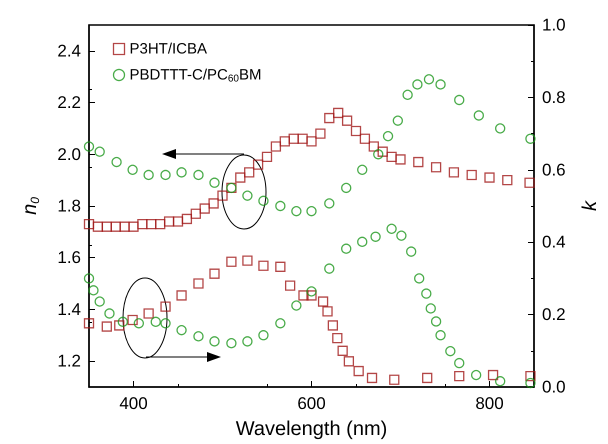 The height and width of the screenshot is (444, 608). Describe the element at coordinates (69, 154) in the screenshot. I see `y-tick-label: 2.0` at that location.